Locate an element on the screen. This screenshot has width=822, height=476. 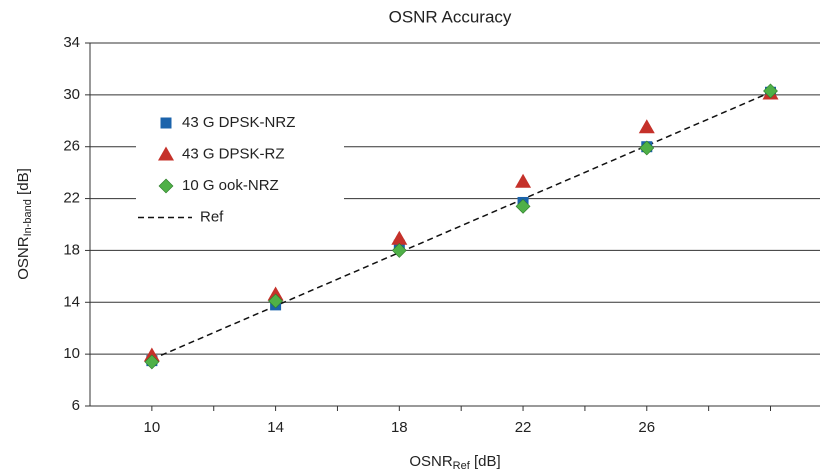
x-tick-label: 26 is located at coordinates (646, 427).